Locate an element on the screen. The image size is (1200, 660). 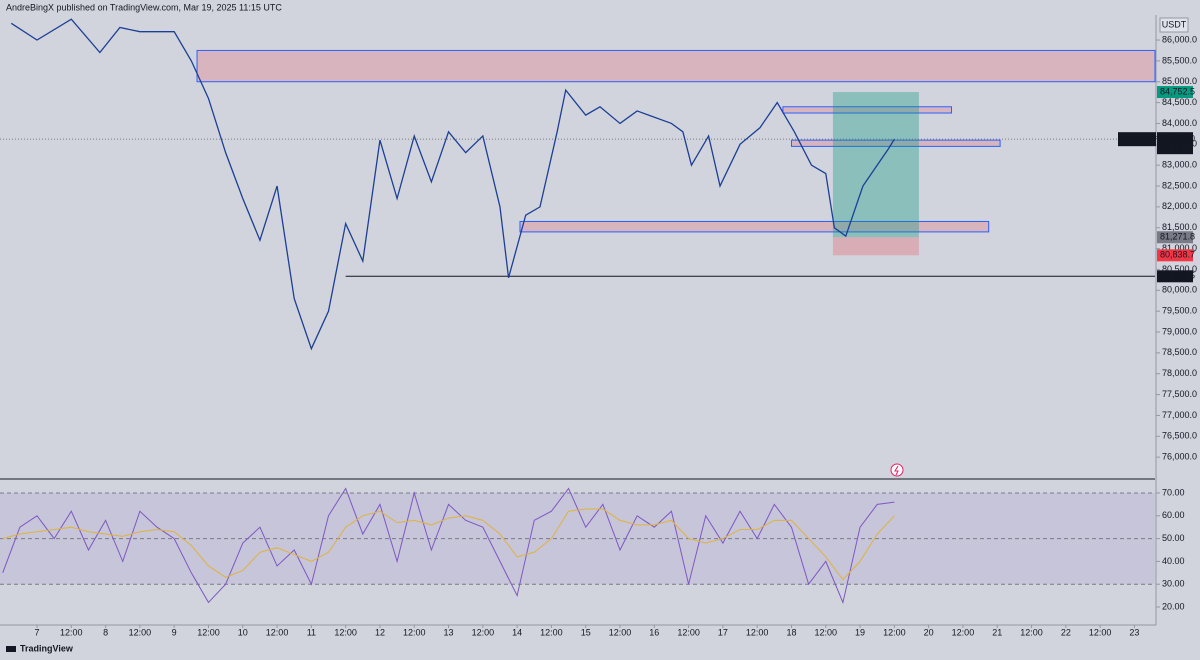
x-tick-label: 14 is located at coordinates (517, 632).